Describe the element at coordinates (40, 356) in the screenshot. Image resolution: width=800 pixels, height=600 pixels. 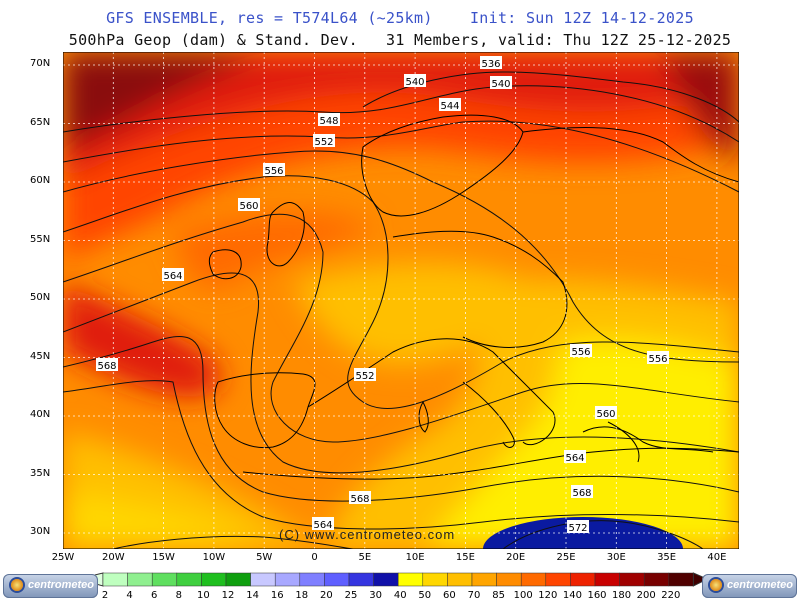
I see `latitude-tick-label: 45N` at that location.